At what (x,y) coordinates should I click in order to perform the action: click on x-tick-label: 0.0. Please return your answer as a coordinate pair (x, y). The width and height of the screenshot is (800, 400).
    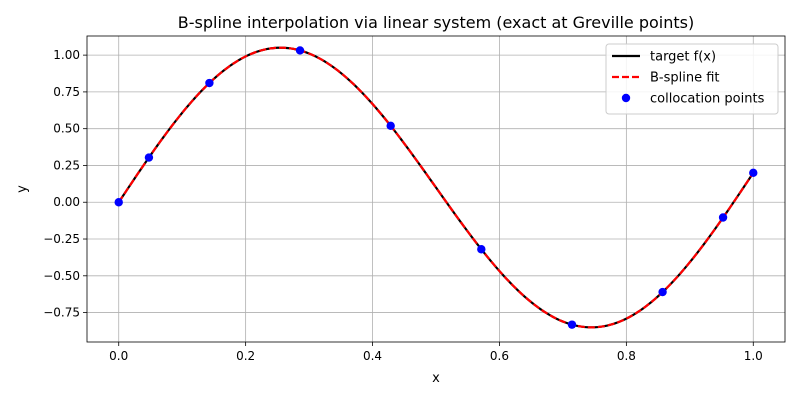
    Looking at the image, I should click on (118, 356).